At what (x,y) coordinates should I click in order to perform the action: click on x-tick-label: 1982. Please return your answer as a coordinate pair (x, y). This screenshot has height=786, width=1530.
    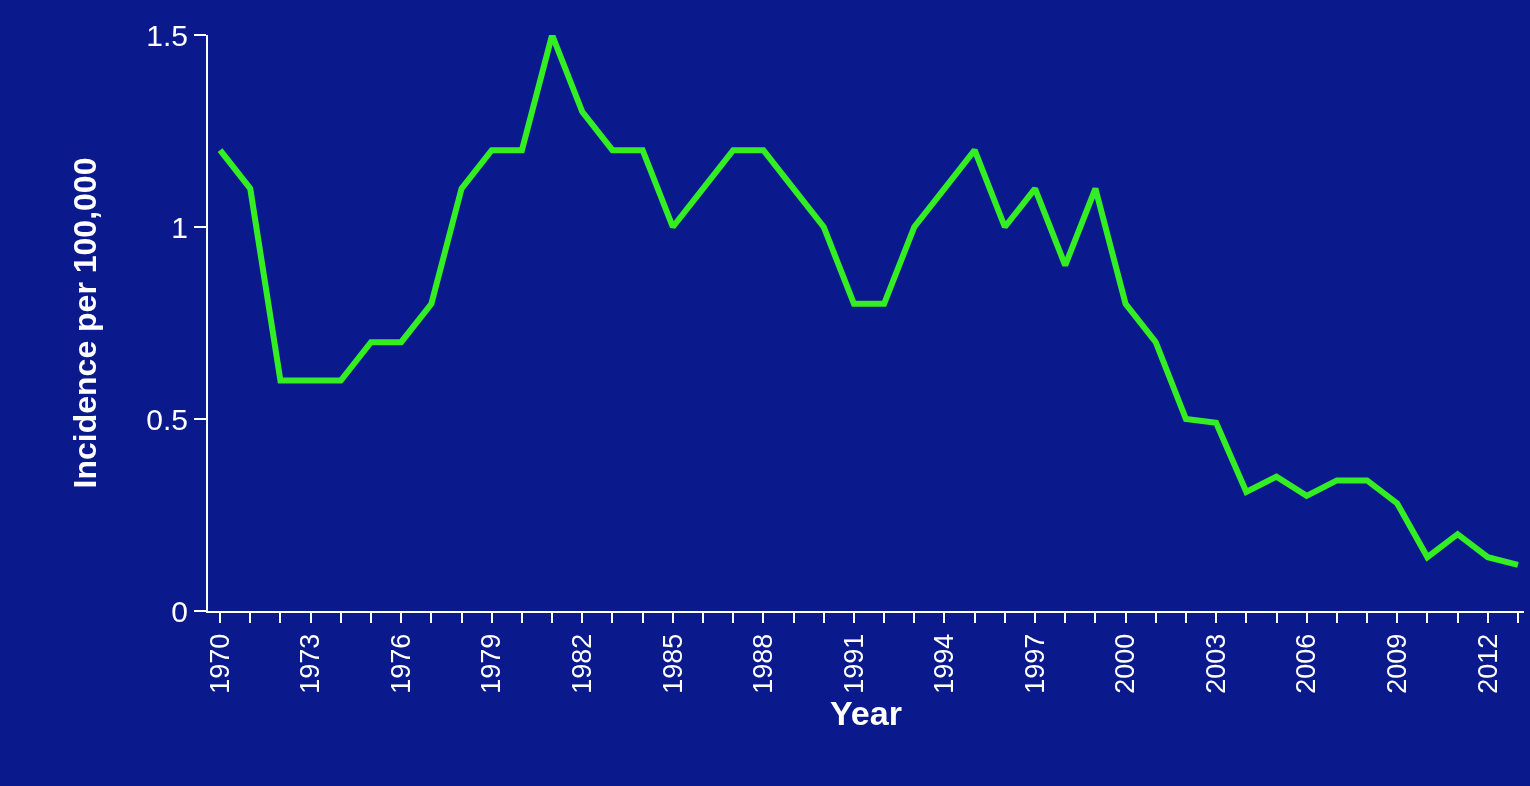
    Looking at the image, I should click on (582, 663).